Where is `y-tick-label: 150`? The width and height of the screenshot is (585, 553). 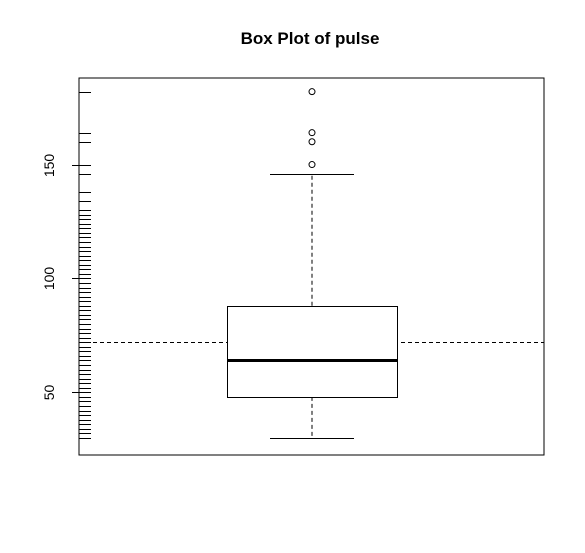 y-tick-label: 150 is located at coordinates (49, 166).